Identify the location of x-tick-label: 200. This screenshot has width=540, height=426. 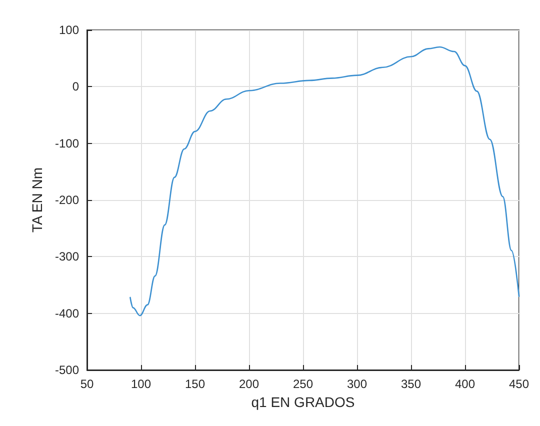
(249, 384).